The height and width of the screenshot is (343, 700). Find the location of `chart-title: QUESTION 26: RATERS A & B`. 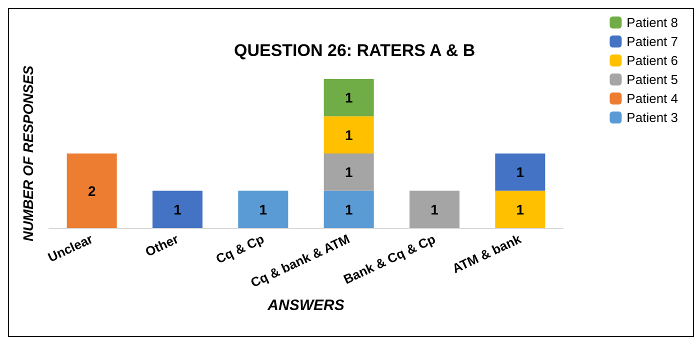

chart-title: QUESTION 26: RATERS A & B is located at coordinates (355, 50).